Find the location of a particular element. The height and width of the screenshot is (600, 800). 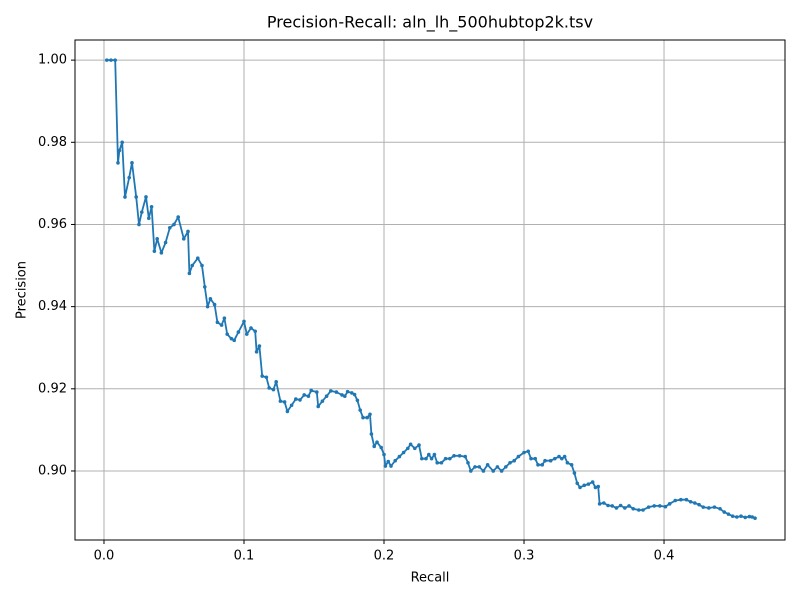

y-axis-label: Precision is located at coordinates (22, 290).